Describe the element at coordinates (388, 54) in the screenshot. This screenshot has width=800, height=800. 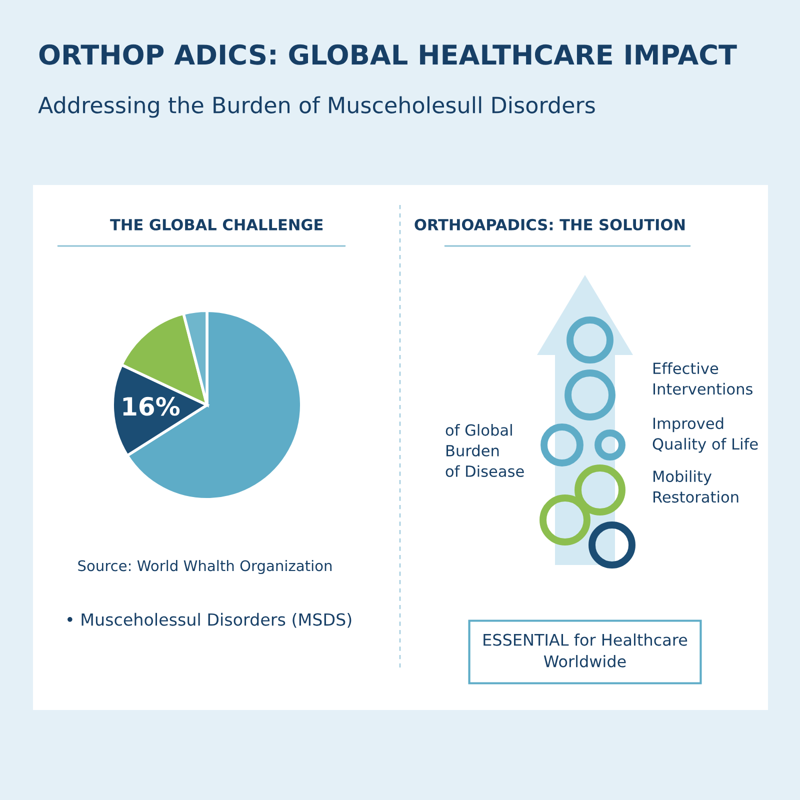
I see `text: ORTHOP ADICS: GLOBAL HEALTHCARE IMPACT` at that location.